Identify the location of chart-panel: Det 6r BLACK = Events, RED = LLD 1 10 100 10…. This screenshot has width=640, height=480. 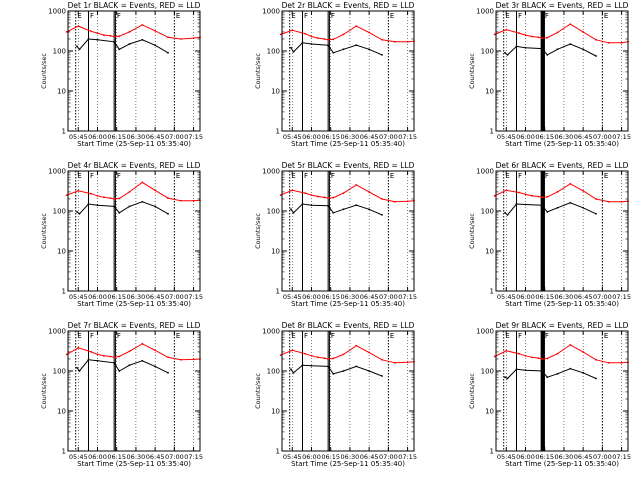
(549, 234).